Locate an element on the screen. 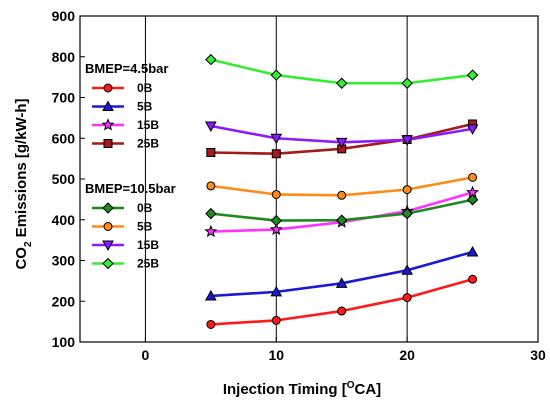  y-tick-label: 100 is located at coordinates (64, 342).